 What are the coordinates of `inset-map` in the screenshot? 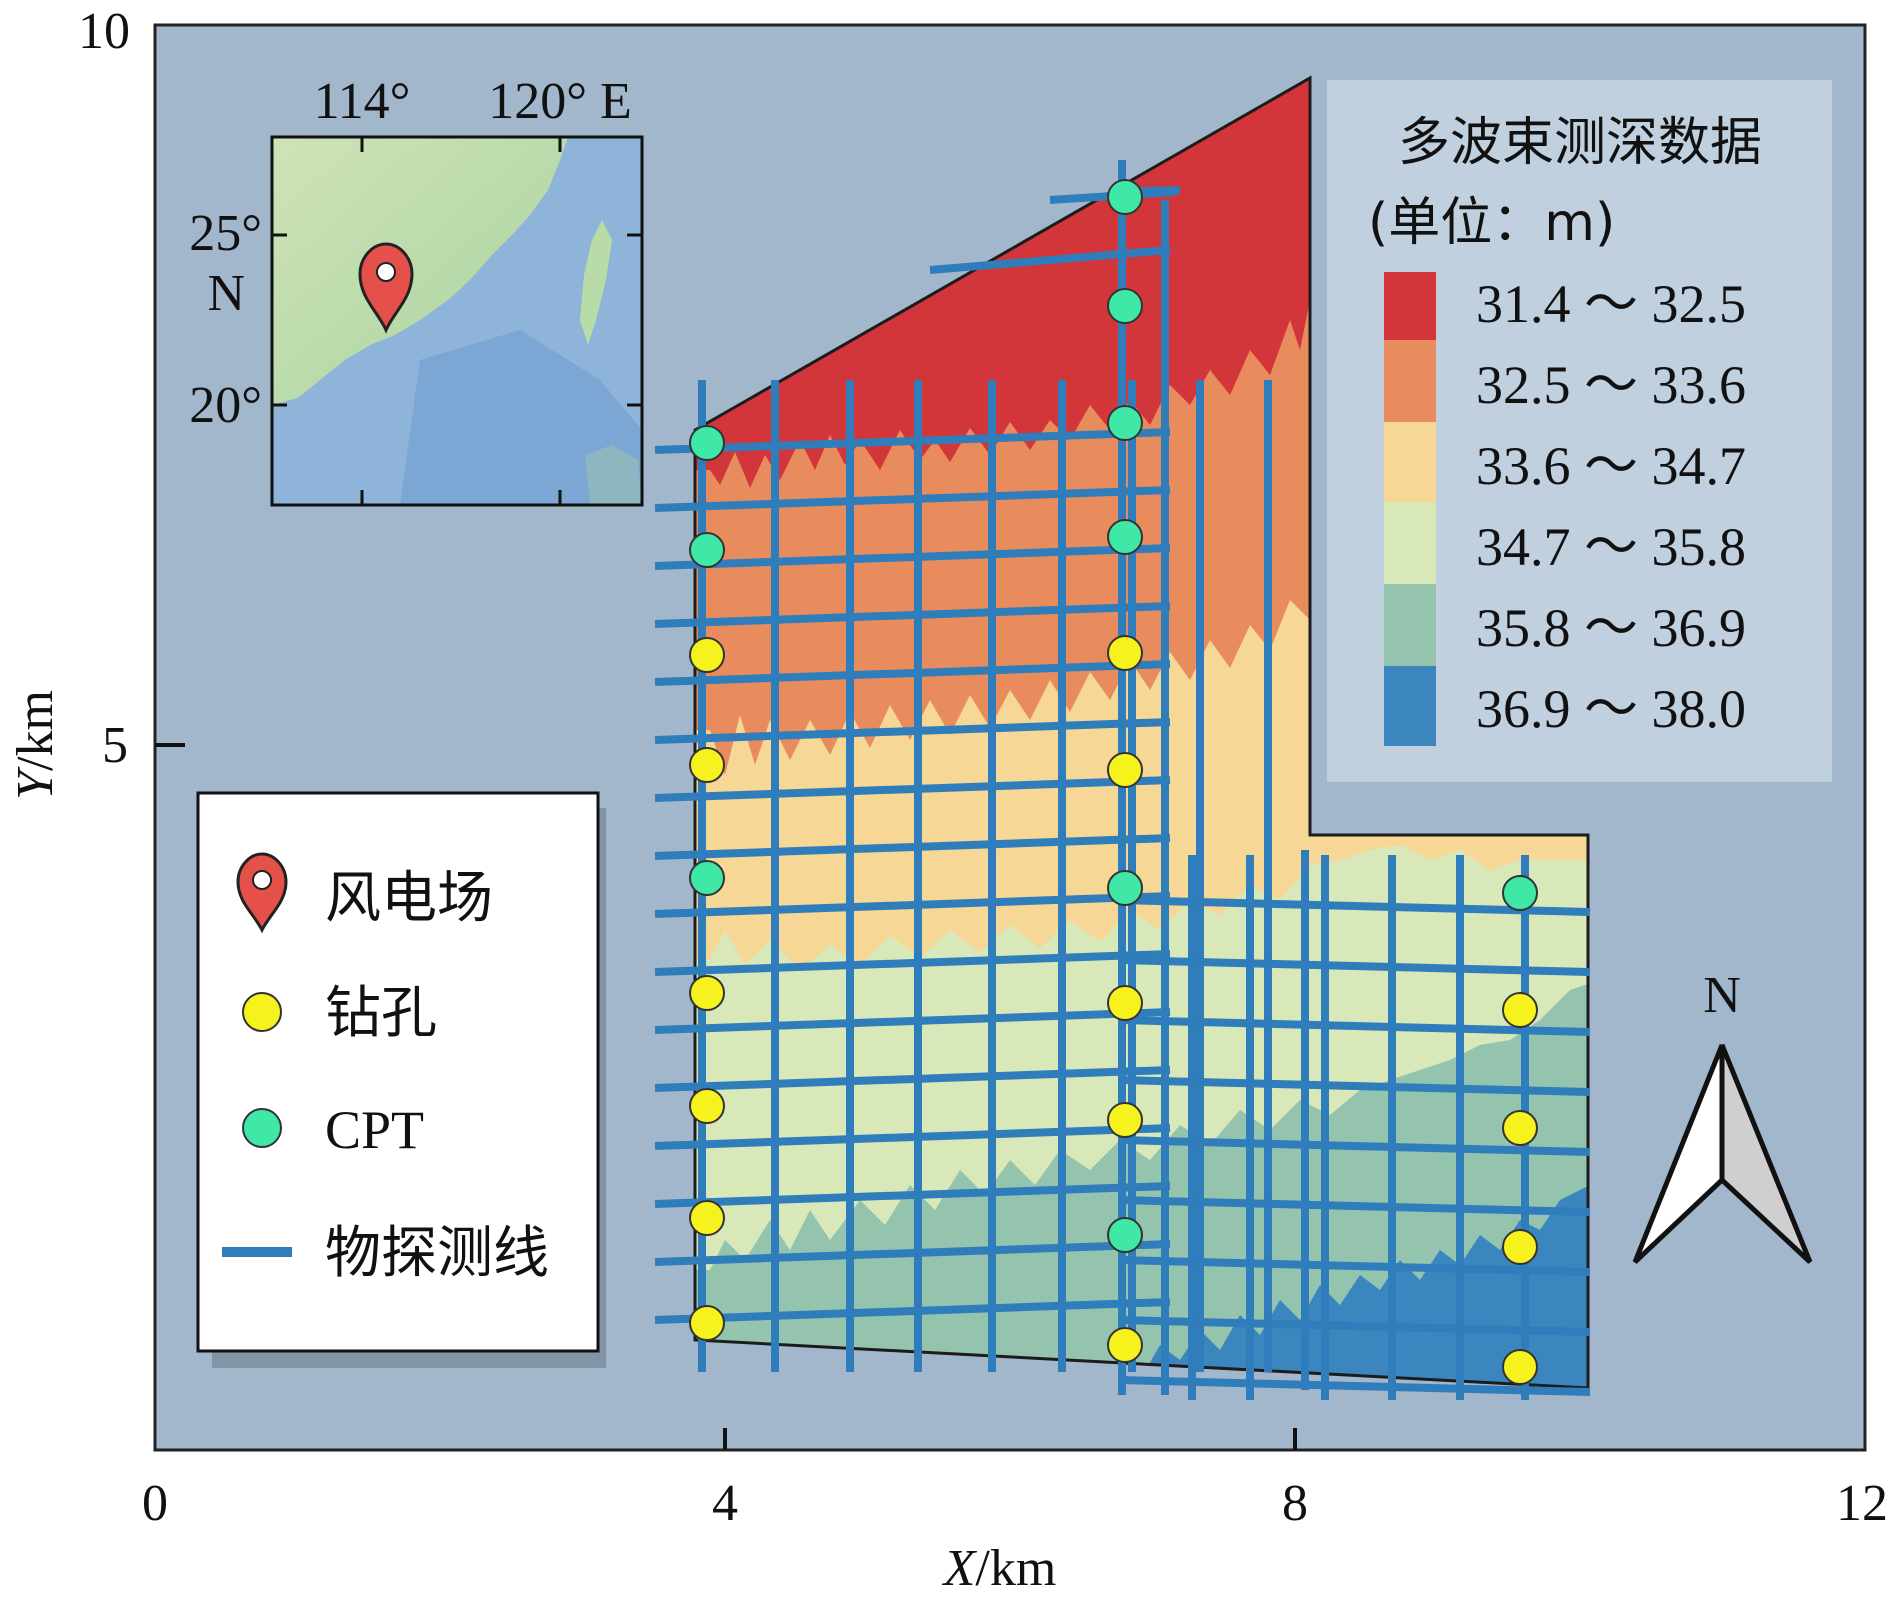 It's located at (457, 321).